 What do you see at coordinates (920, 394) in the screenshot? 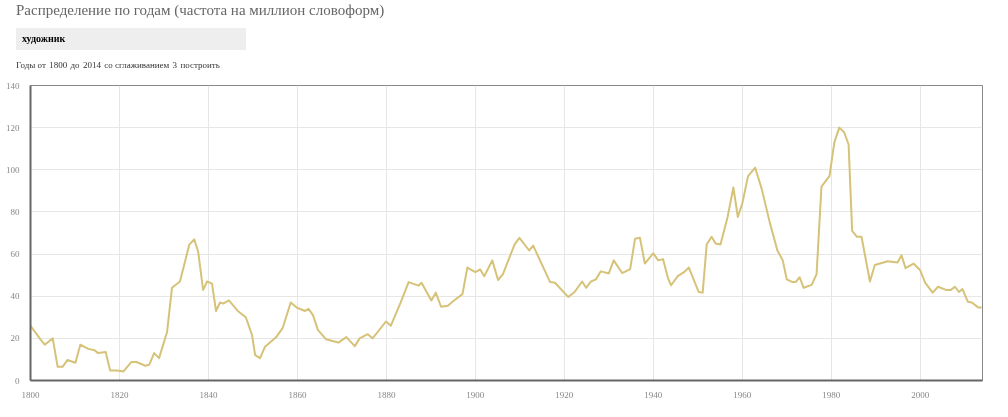
I see `x-tick-label: 2000` at bounding box center [920, 394].